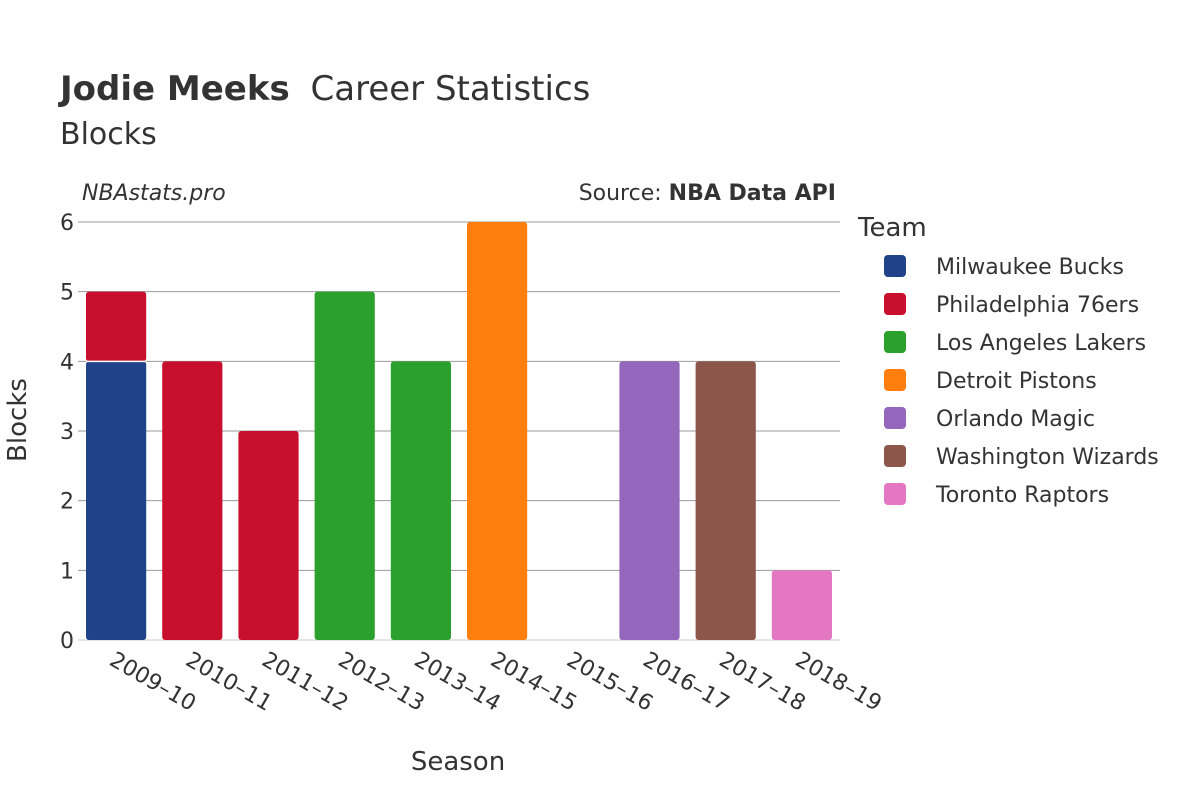  What do you see at coordinates (18, 420) in the screenshot?
I see `y-axis-title: Blocks` at bounding box center [18, 420].